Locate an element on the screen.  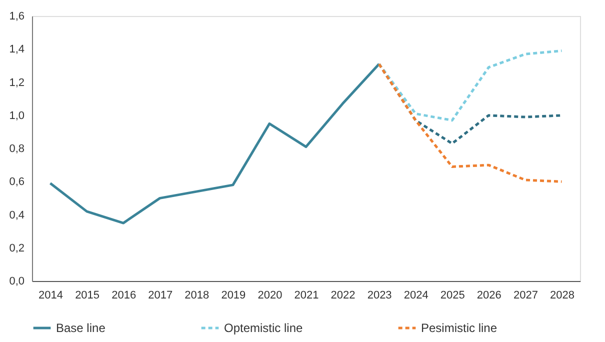
x-tick-label: 2017 is located at coordinates (160, 296).